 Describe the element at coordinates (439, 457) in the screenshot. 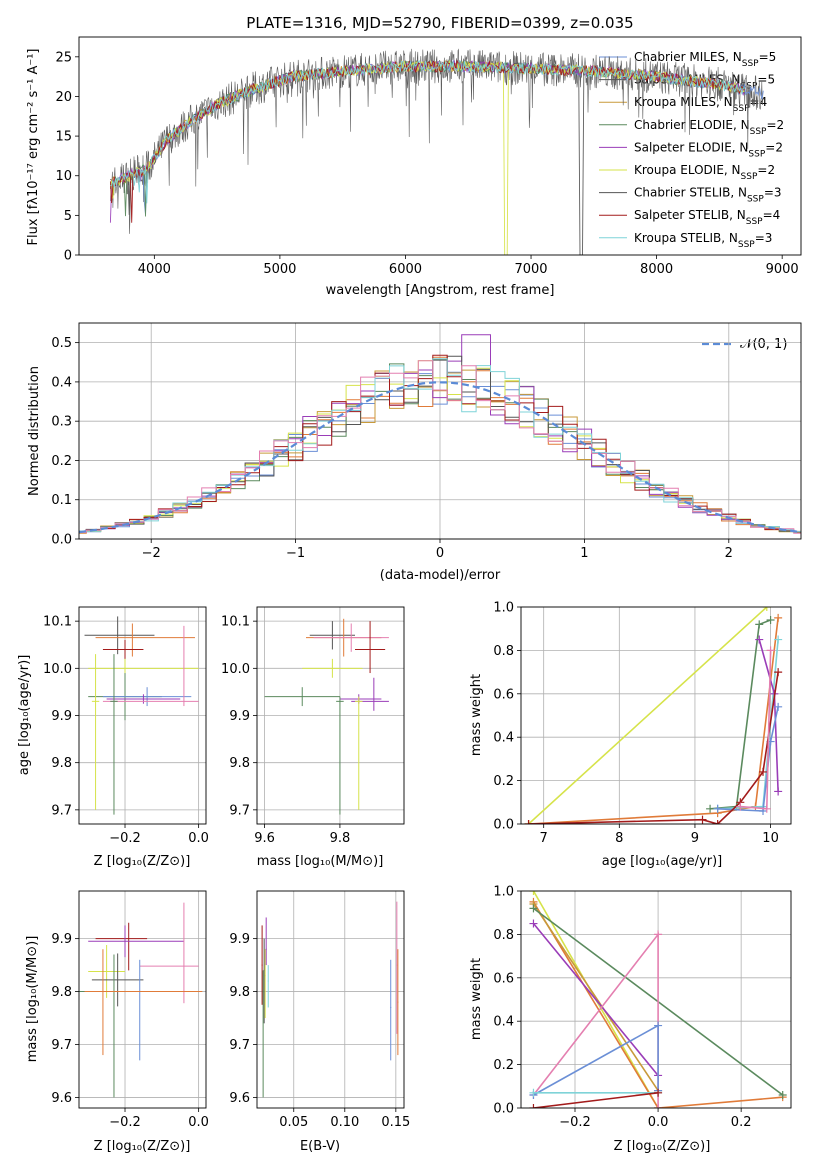

I see `normal-curve` at that location.